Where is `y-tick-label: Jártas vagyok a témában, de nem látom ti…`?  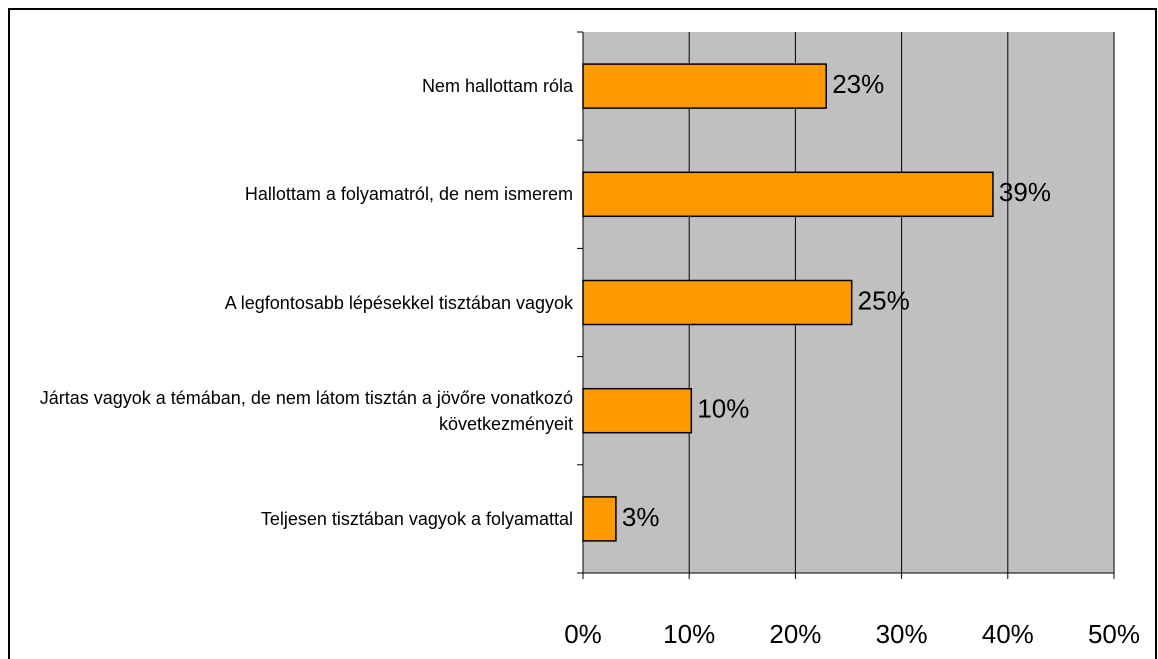 y-tick-label: Jártas vagyok a témában, de nem látom ti… is located at coordinates (306, 410).